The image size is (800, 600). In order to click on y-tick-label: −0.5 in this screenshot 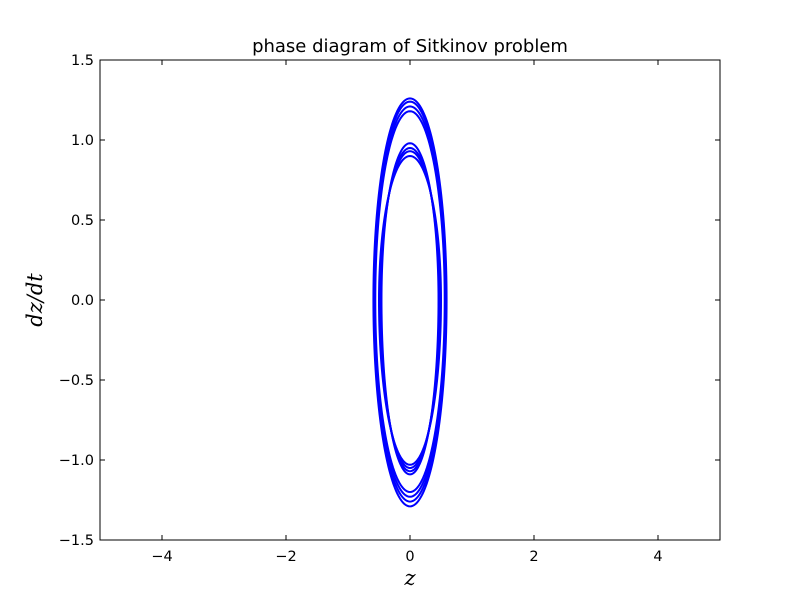, I will do `click(76, 381)`.